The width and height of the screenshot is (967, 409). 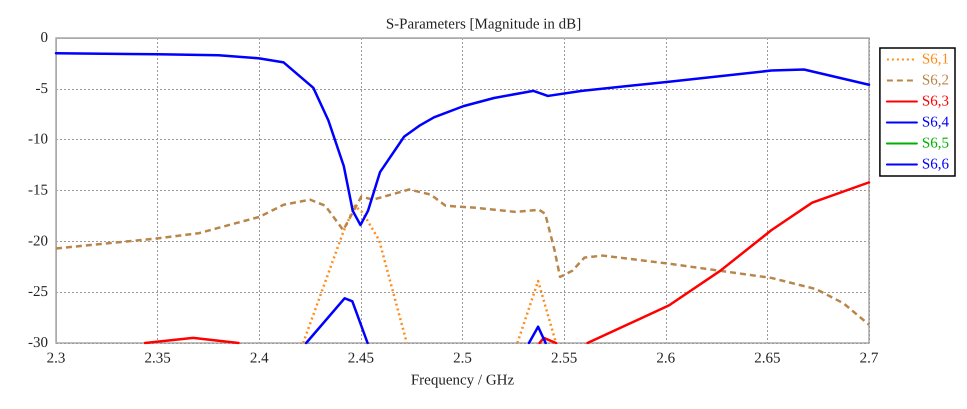 I want to click on legend-label: S6,6, so click(x=936, y=164).